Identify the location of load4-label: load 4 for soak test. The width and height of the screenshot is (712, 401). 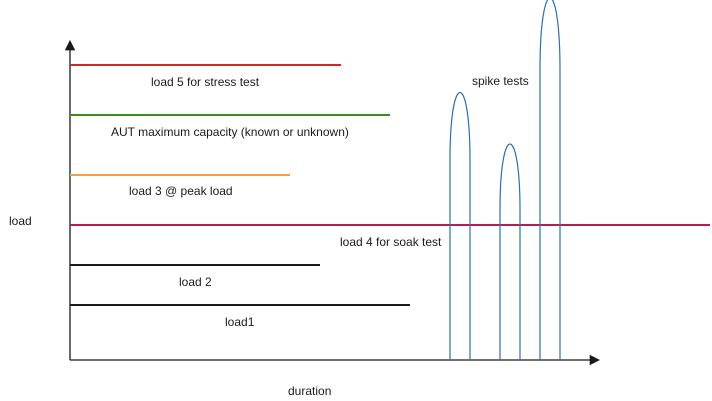
(391, 242).